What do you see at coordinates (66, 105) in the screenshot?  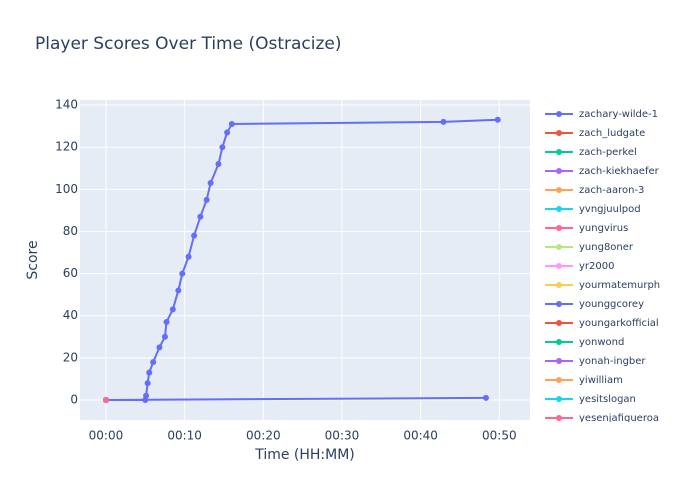 I see `y-tick-label: 140` at bounding box center [66, 105].